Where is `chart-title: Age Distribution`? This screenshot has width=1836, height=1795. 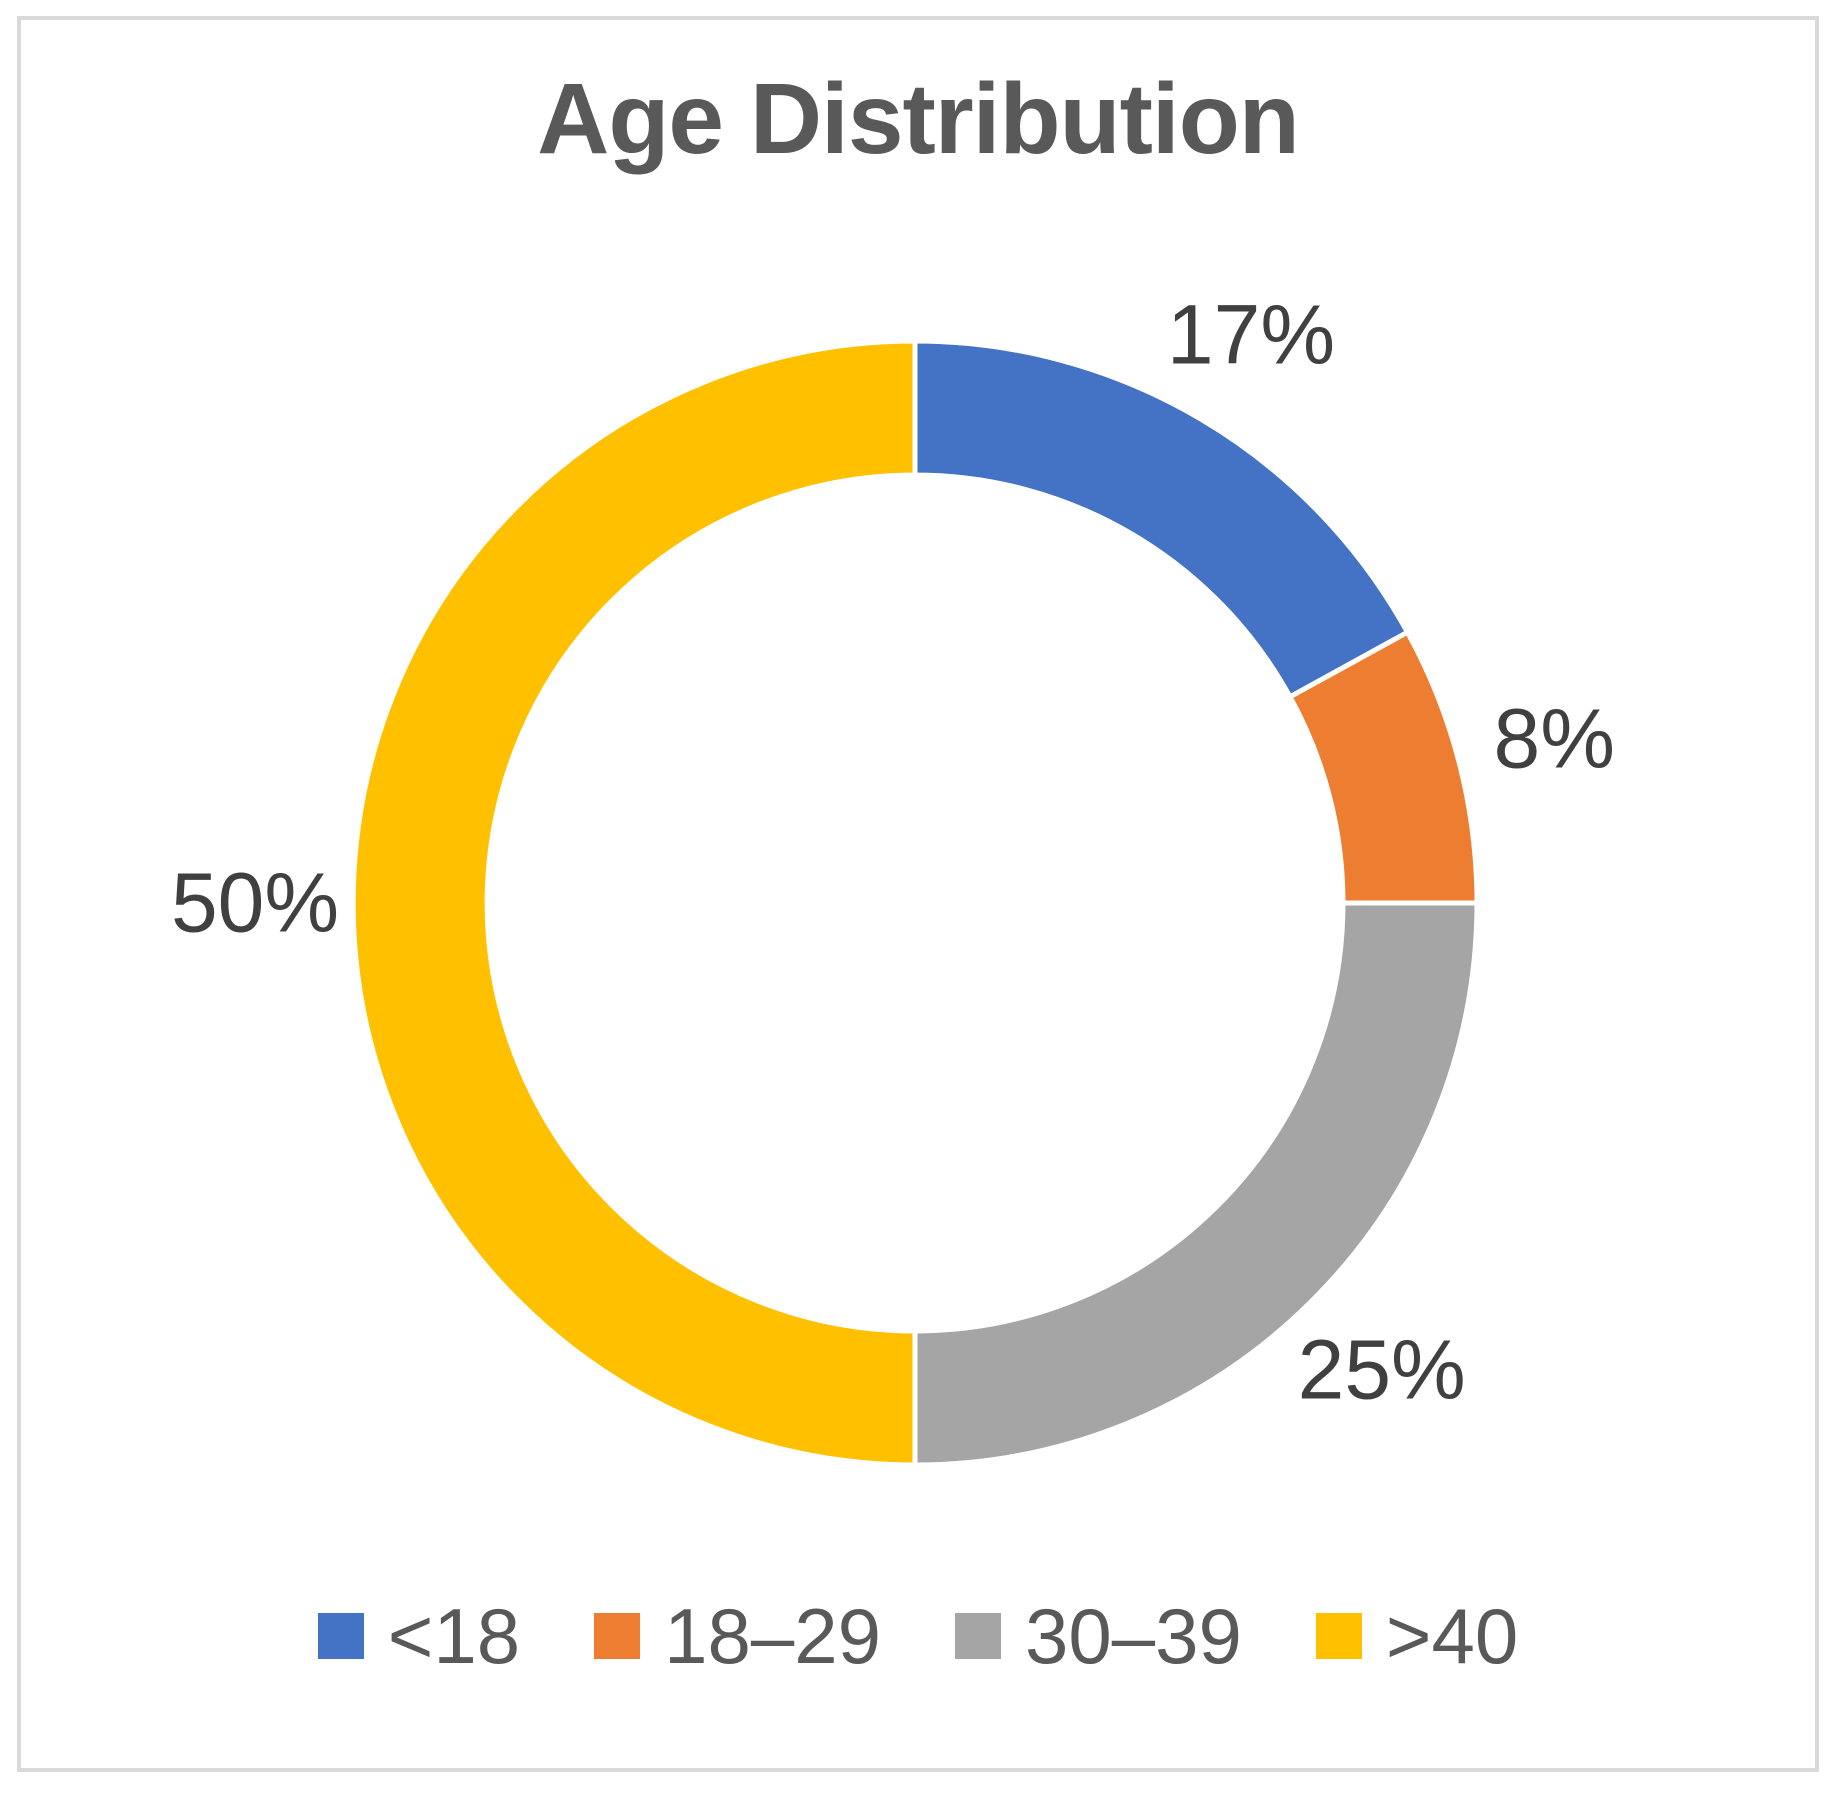 chart-title: Age Distribution is located at coordinates (918, 119).